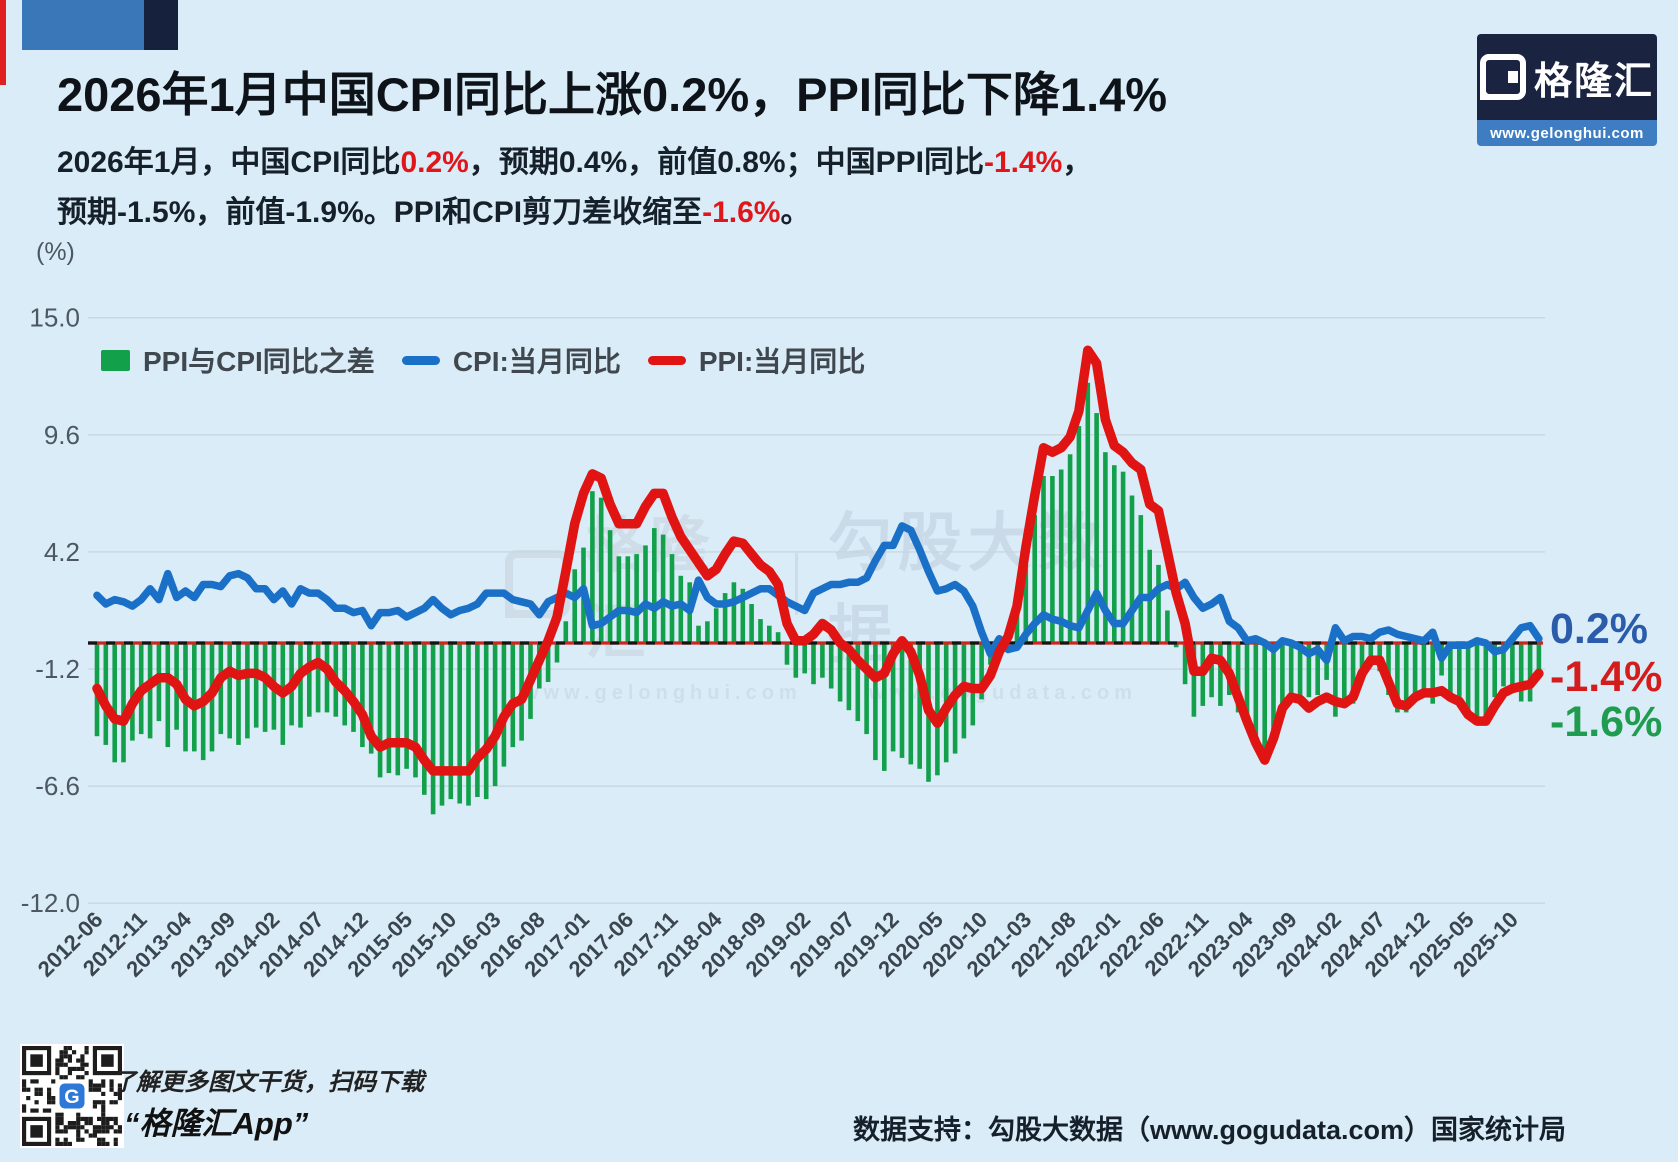  I want to click on cpi-legend-label: CPI:当月同比, so click(536, 361).